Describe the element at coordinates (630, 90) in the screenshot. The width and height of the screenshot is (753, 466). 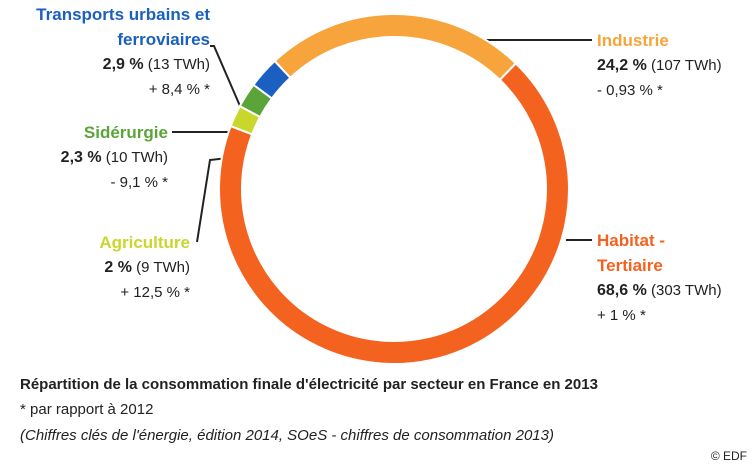
I see `change-label: - 0,93 % *` at that location.